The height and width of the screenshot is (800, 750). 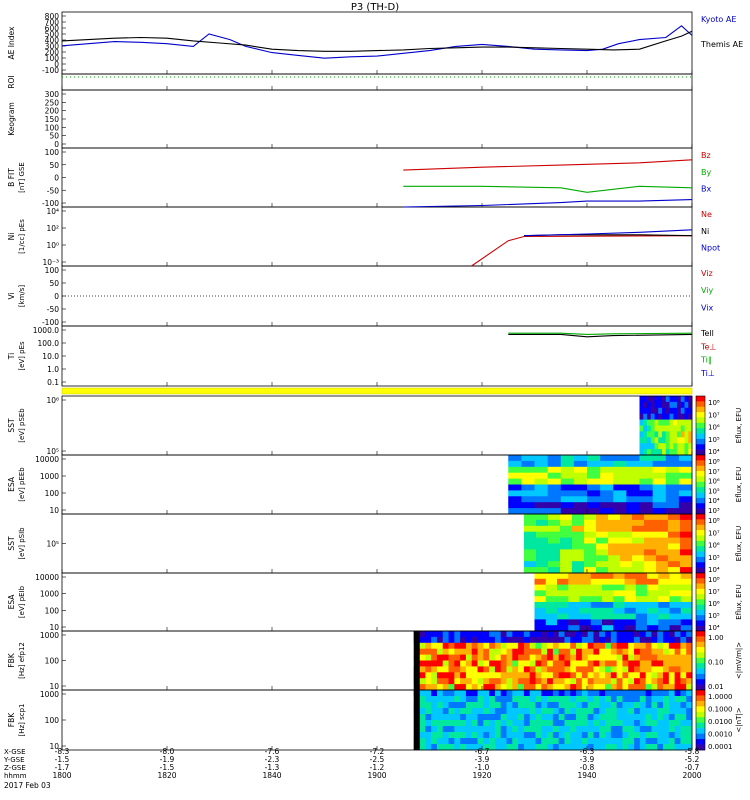 I want to click on x-tick-ygse: -3.9, so click(x=482, y=759).